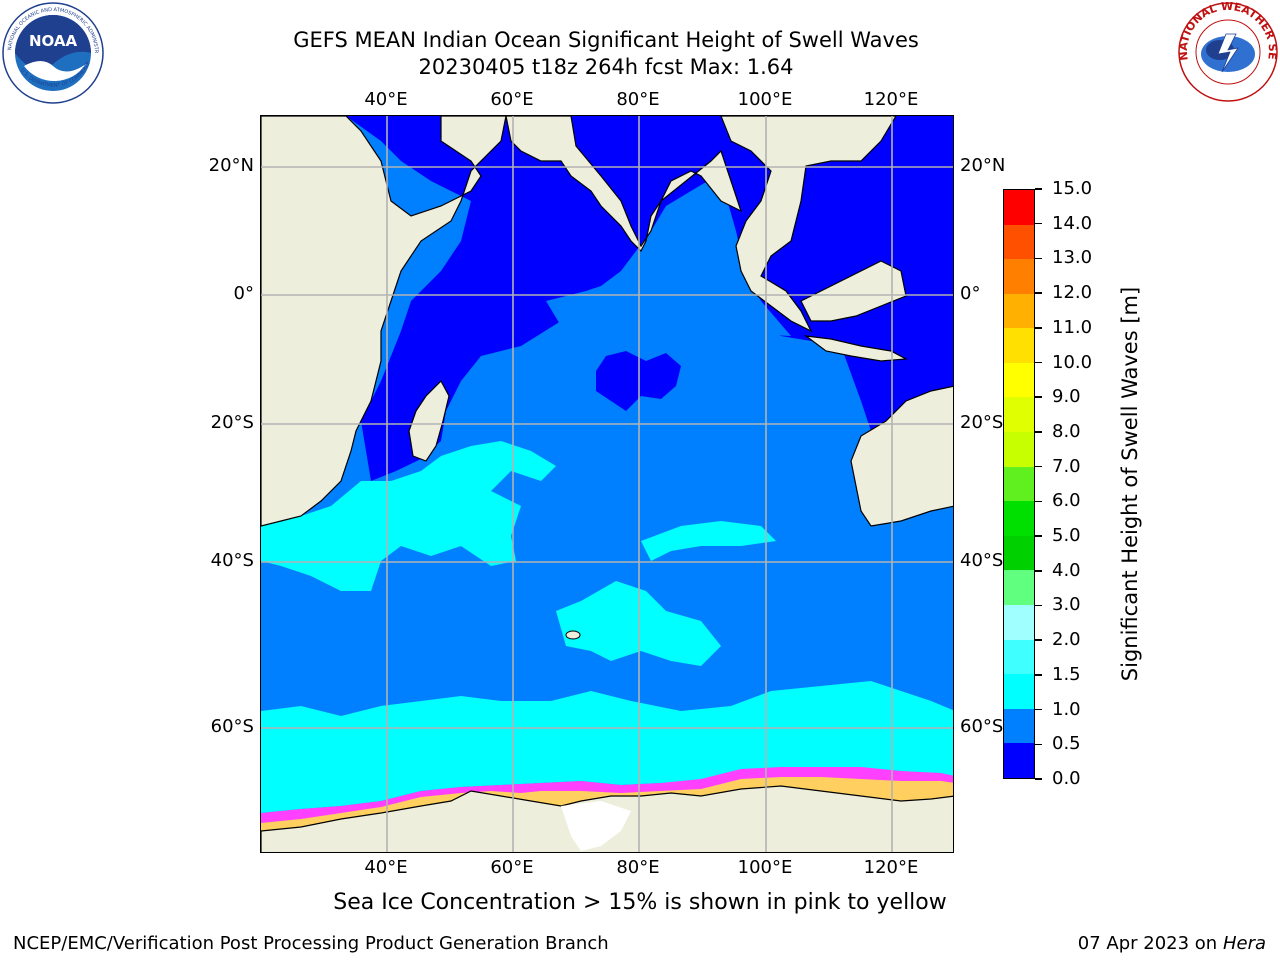 The image size is (1280, 960). I want to click on lat-label-right: 20°N, so click(983, 165).